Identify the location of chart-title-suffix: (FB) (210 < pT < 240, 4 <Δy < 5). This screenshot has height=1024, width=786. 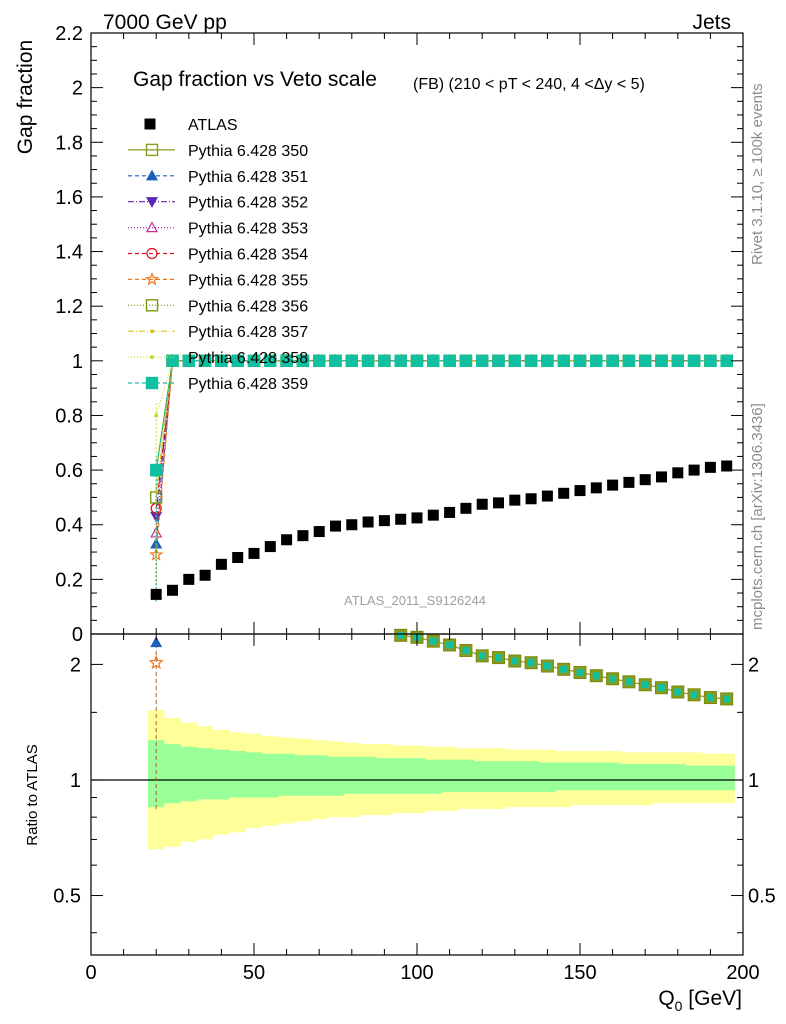
(529, 84).